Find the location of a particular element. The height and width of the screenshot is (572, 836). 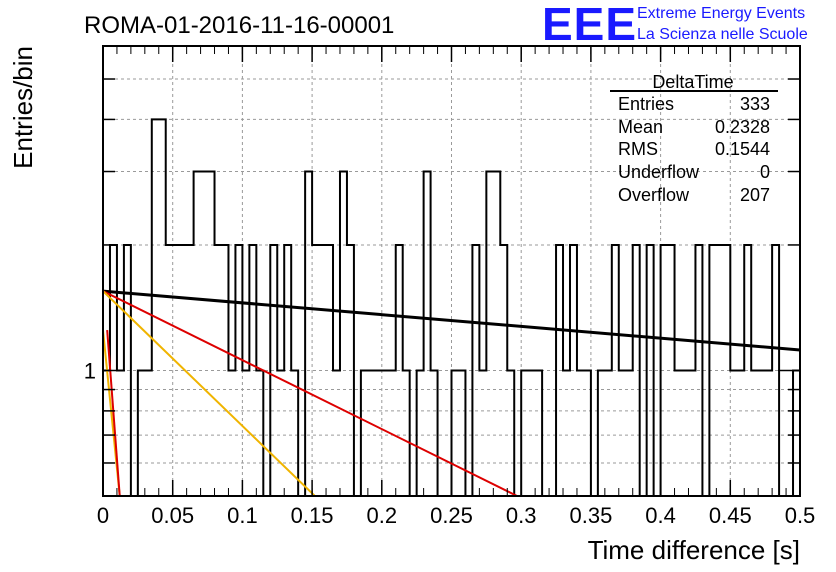

x-tick-label: 0.5 is located at coordinates (800, 515).